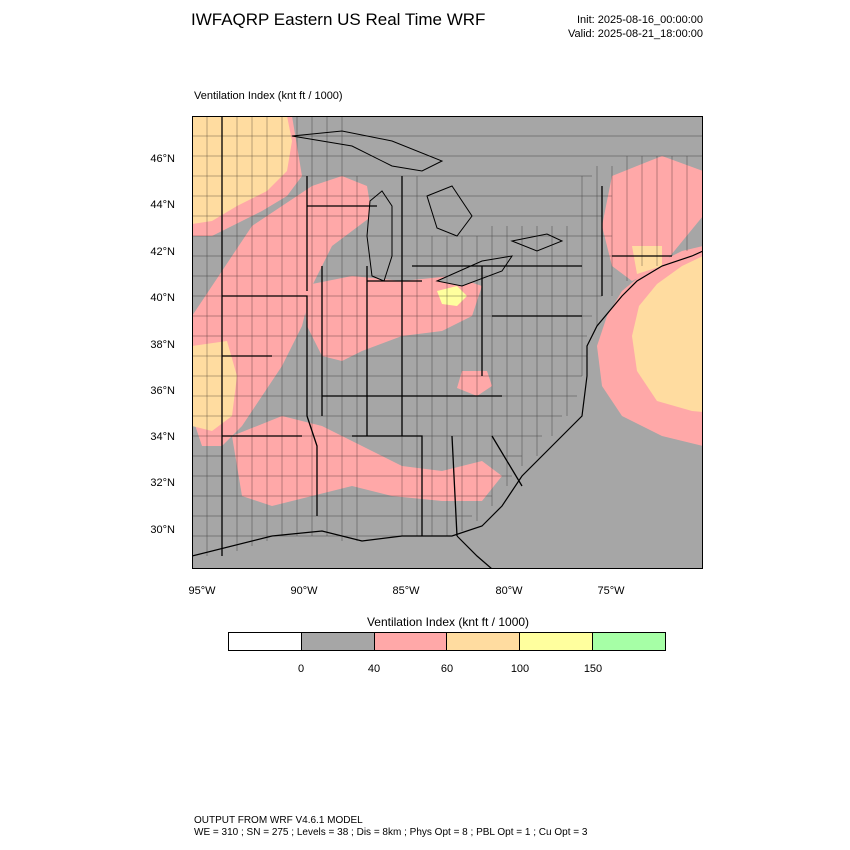 The height and width of the screenshot is (850, 850). Describe the element at coordinates (265, 641) in the screenshot. I see `colorbar-box-lt0` at that location.